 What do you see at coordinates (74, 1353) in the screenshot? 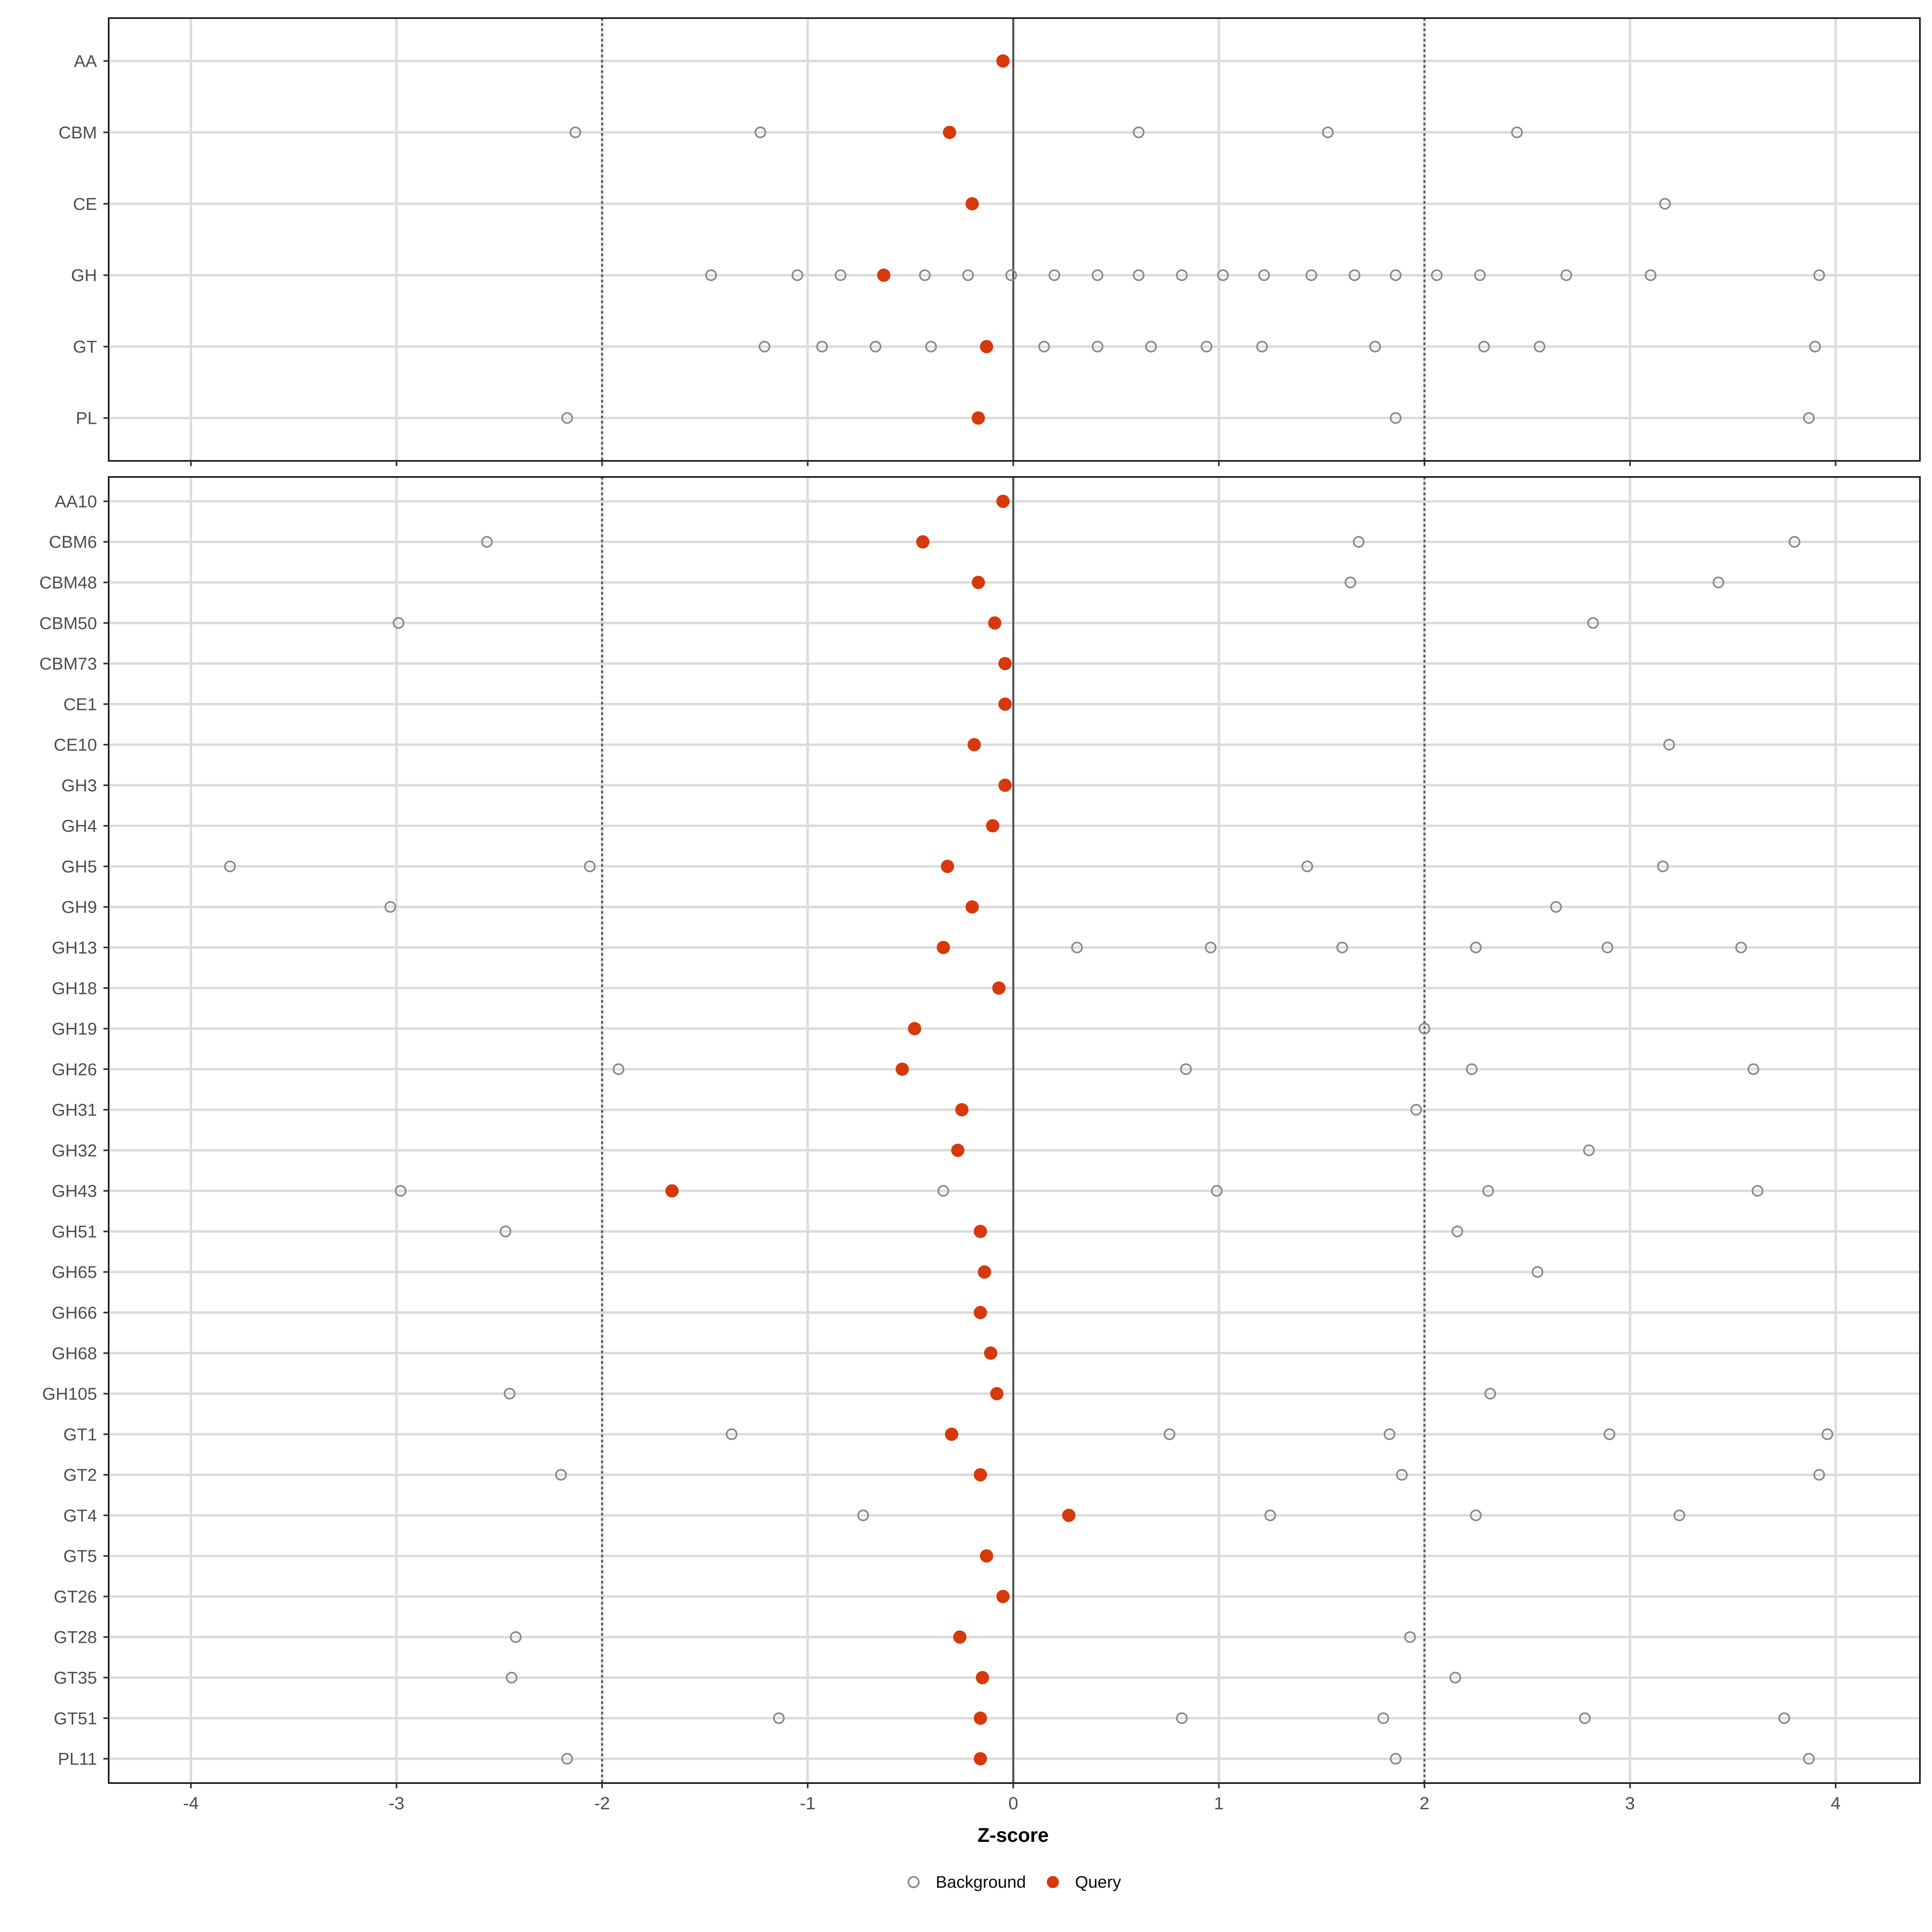
I see `y-axis-label: GH68` at bounding box center [74, 1353].